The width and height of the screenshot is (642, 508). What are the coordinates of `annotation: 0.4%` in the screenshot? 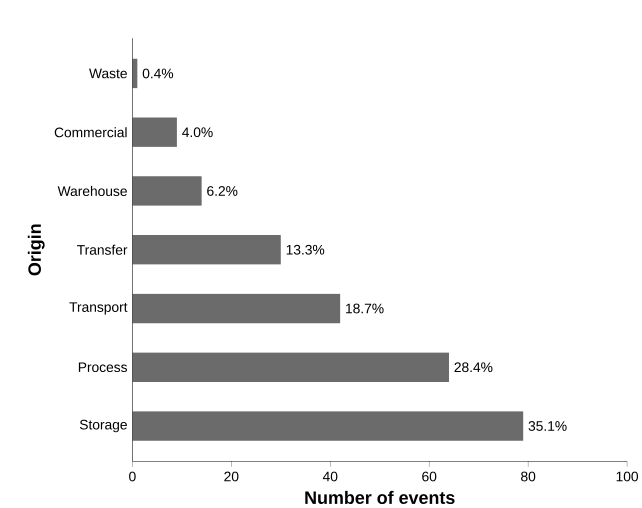 It's located at (158, 73).